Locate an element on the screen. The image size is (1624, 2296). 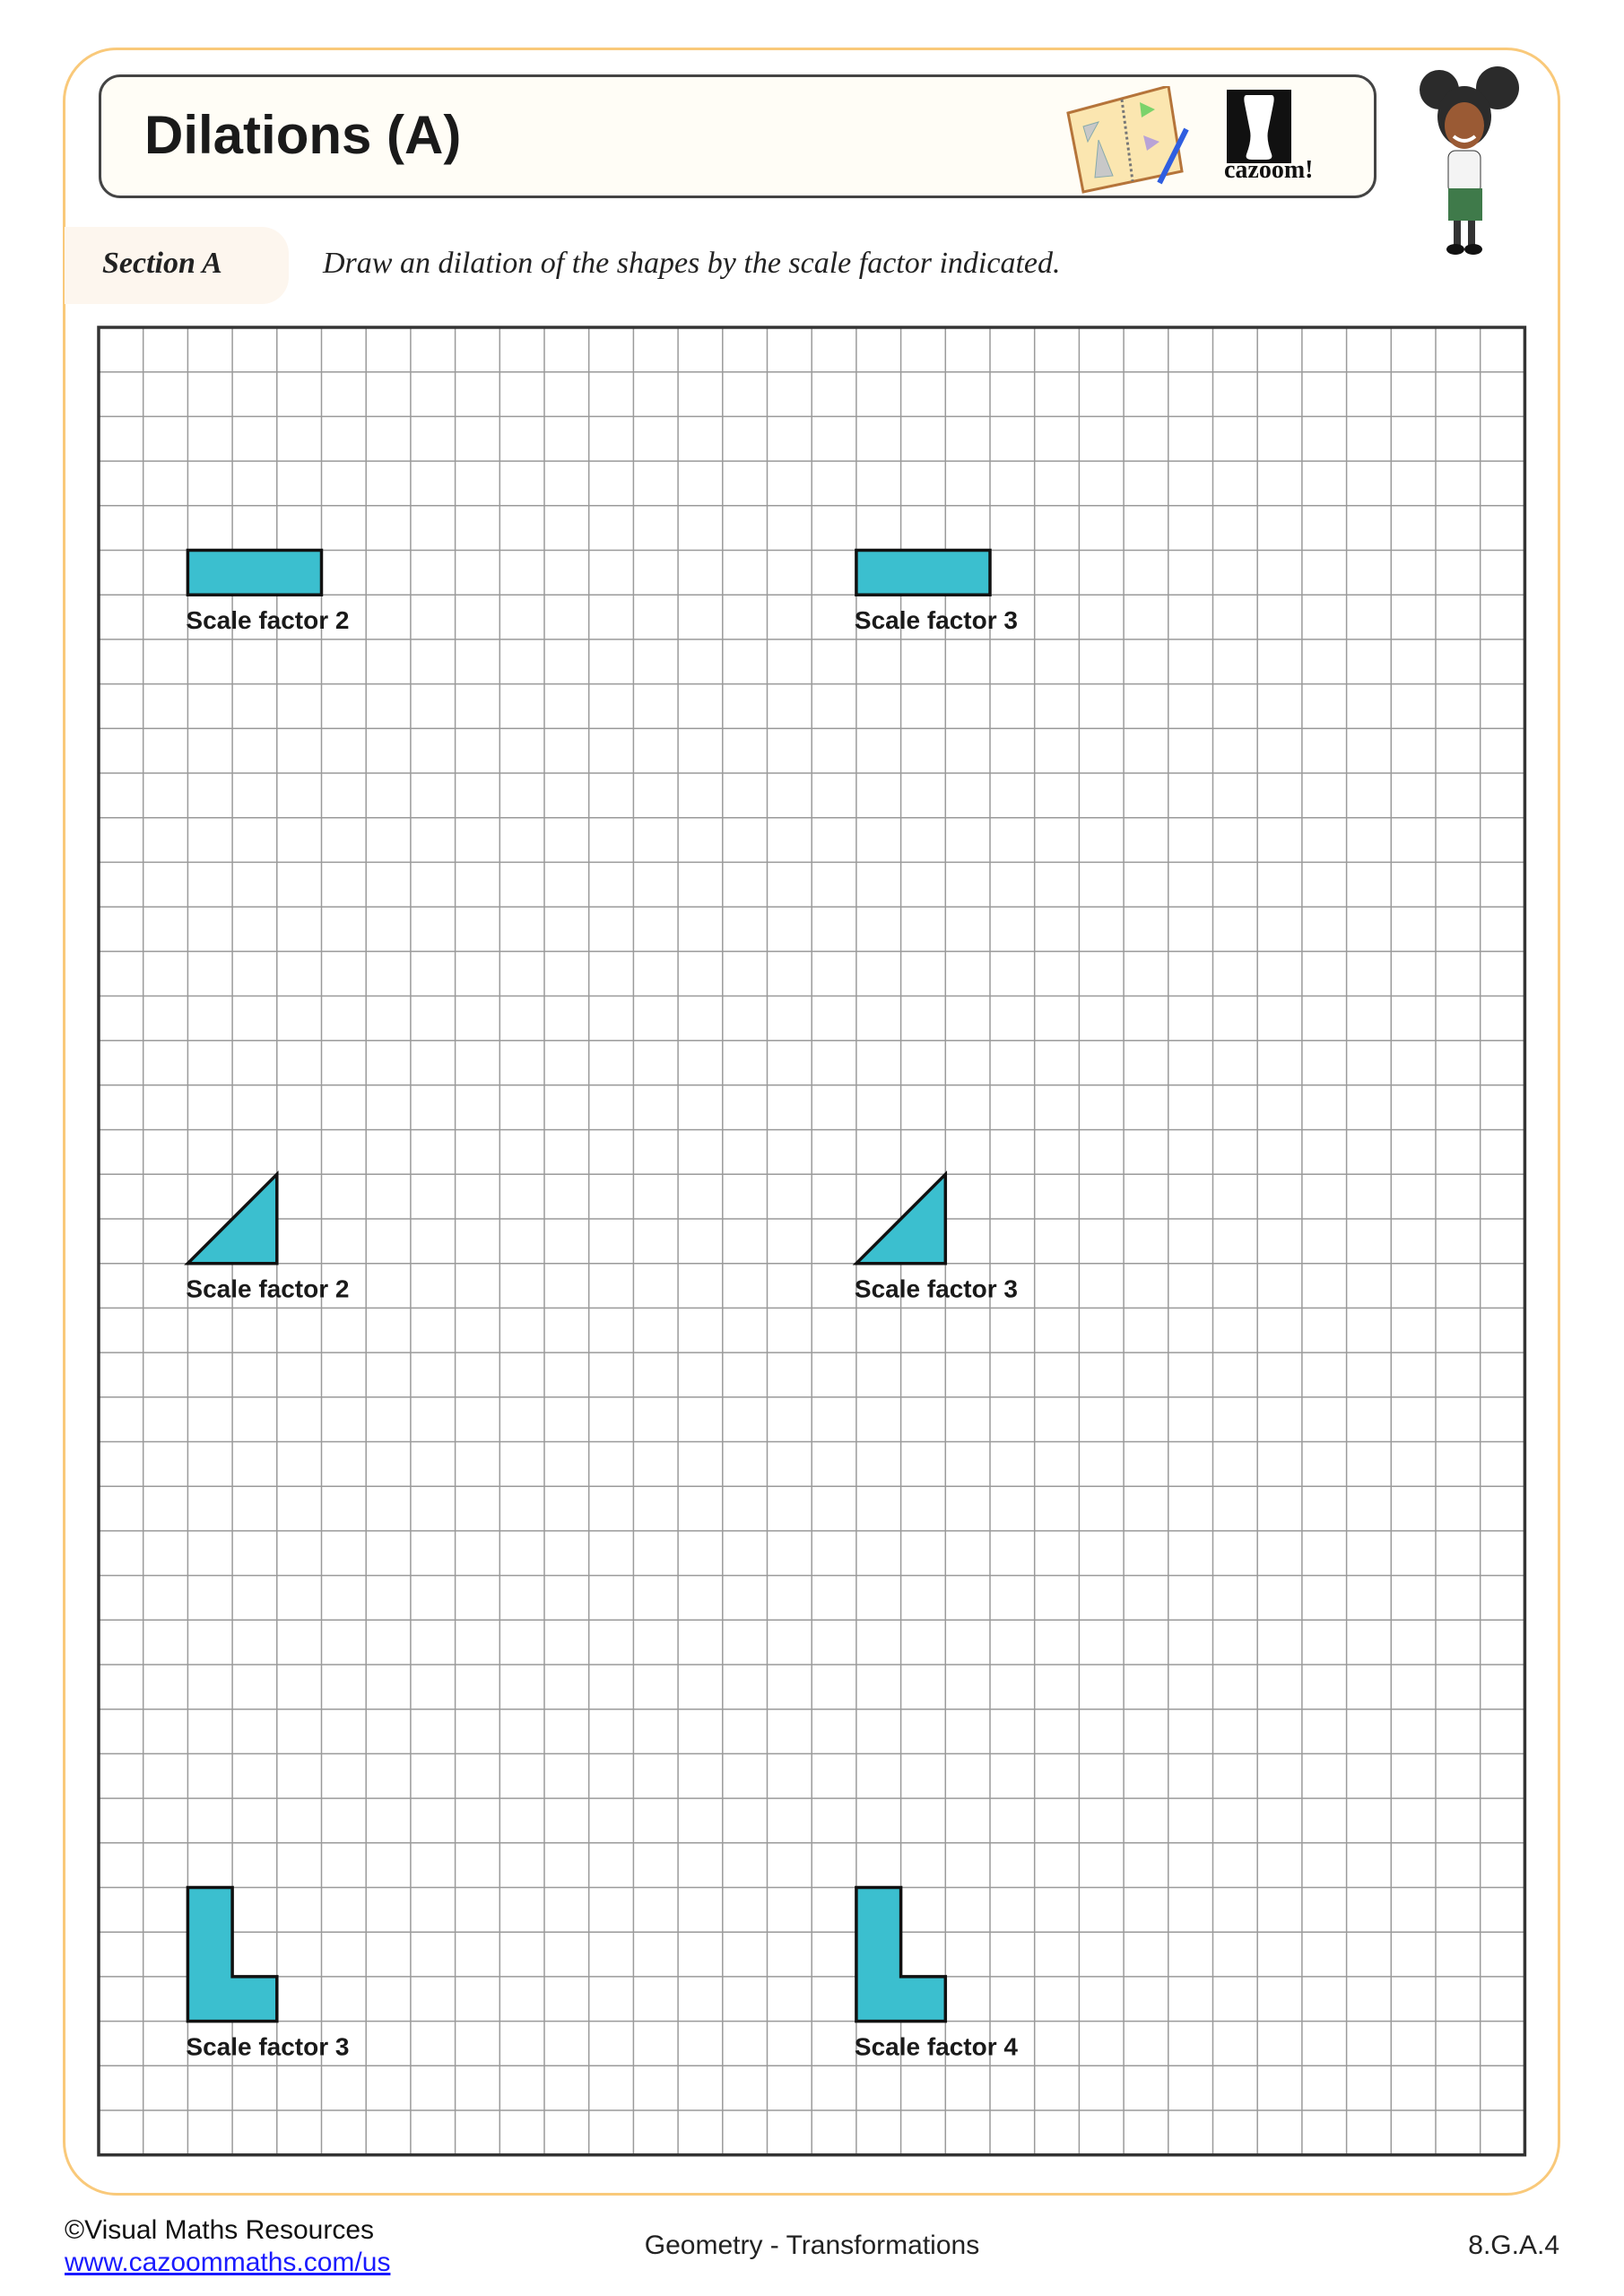
section-tab is located at coordinates (177, 265).